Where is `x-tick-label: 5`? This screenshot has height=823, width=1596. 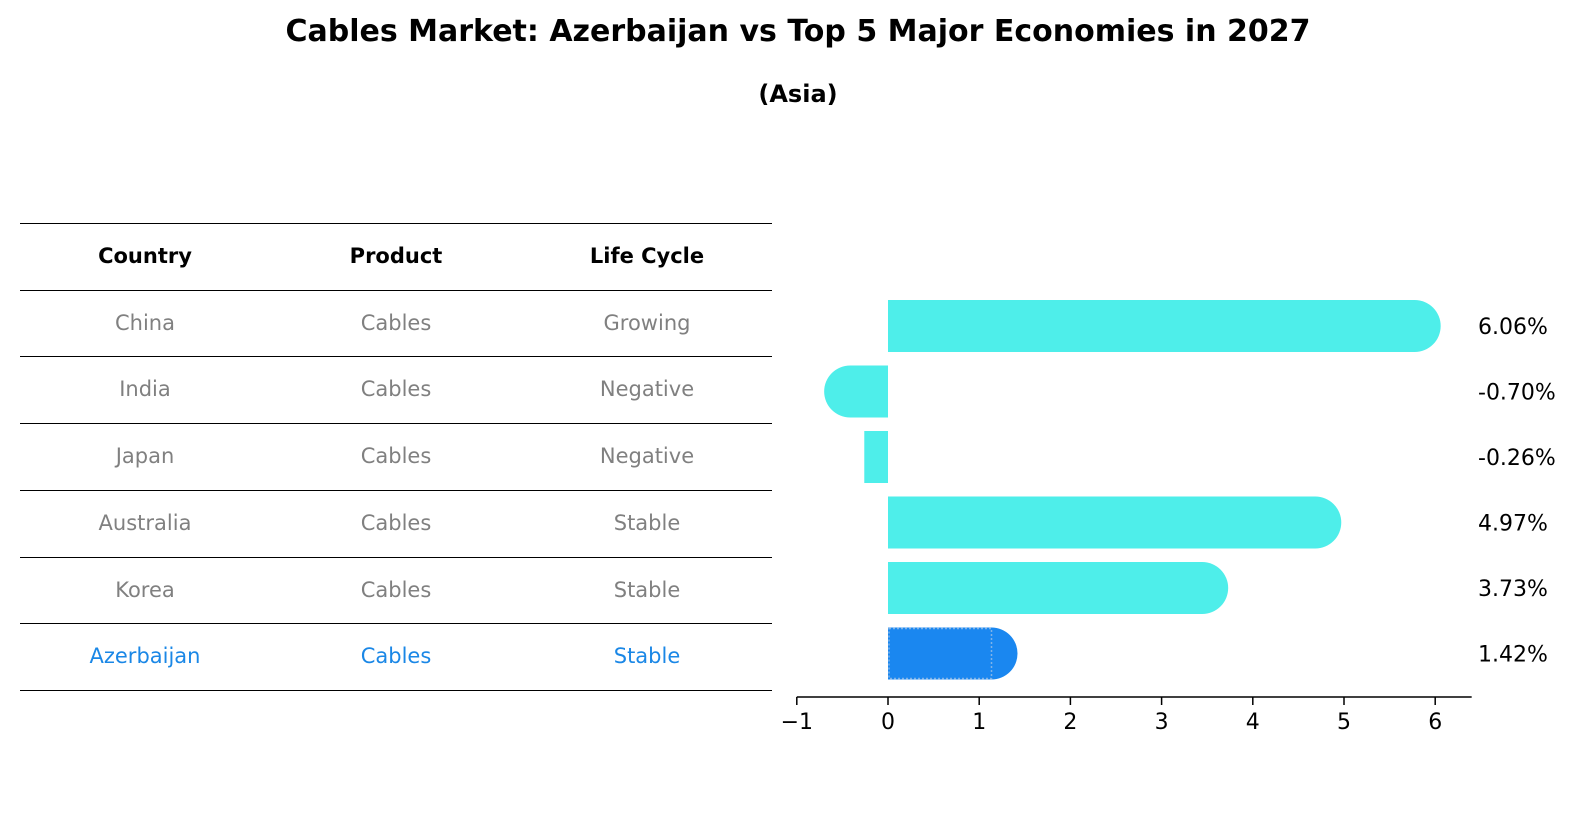
x-tick-label: 5 is located at coordinates (1344, 722).